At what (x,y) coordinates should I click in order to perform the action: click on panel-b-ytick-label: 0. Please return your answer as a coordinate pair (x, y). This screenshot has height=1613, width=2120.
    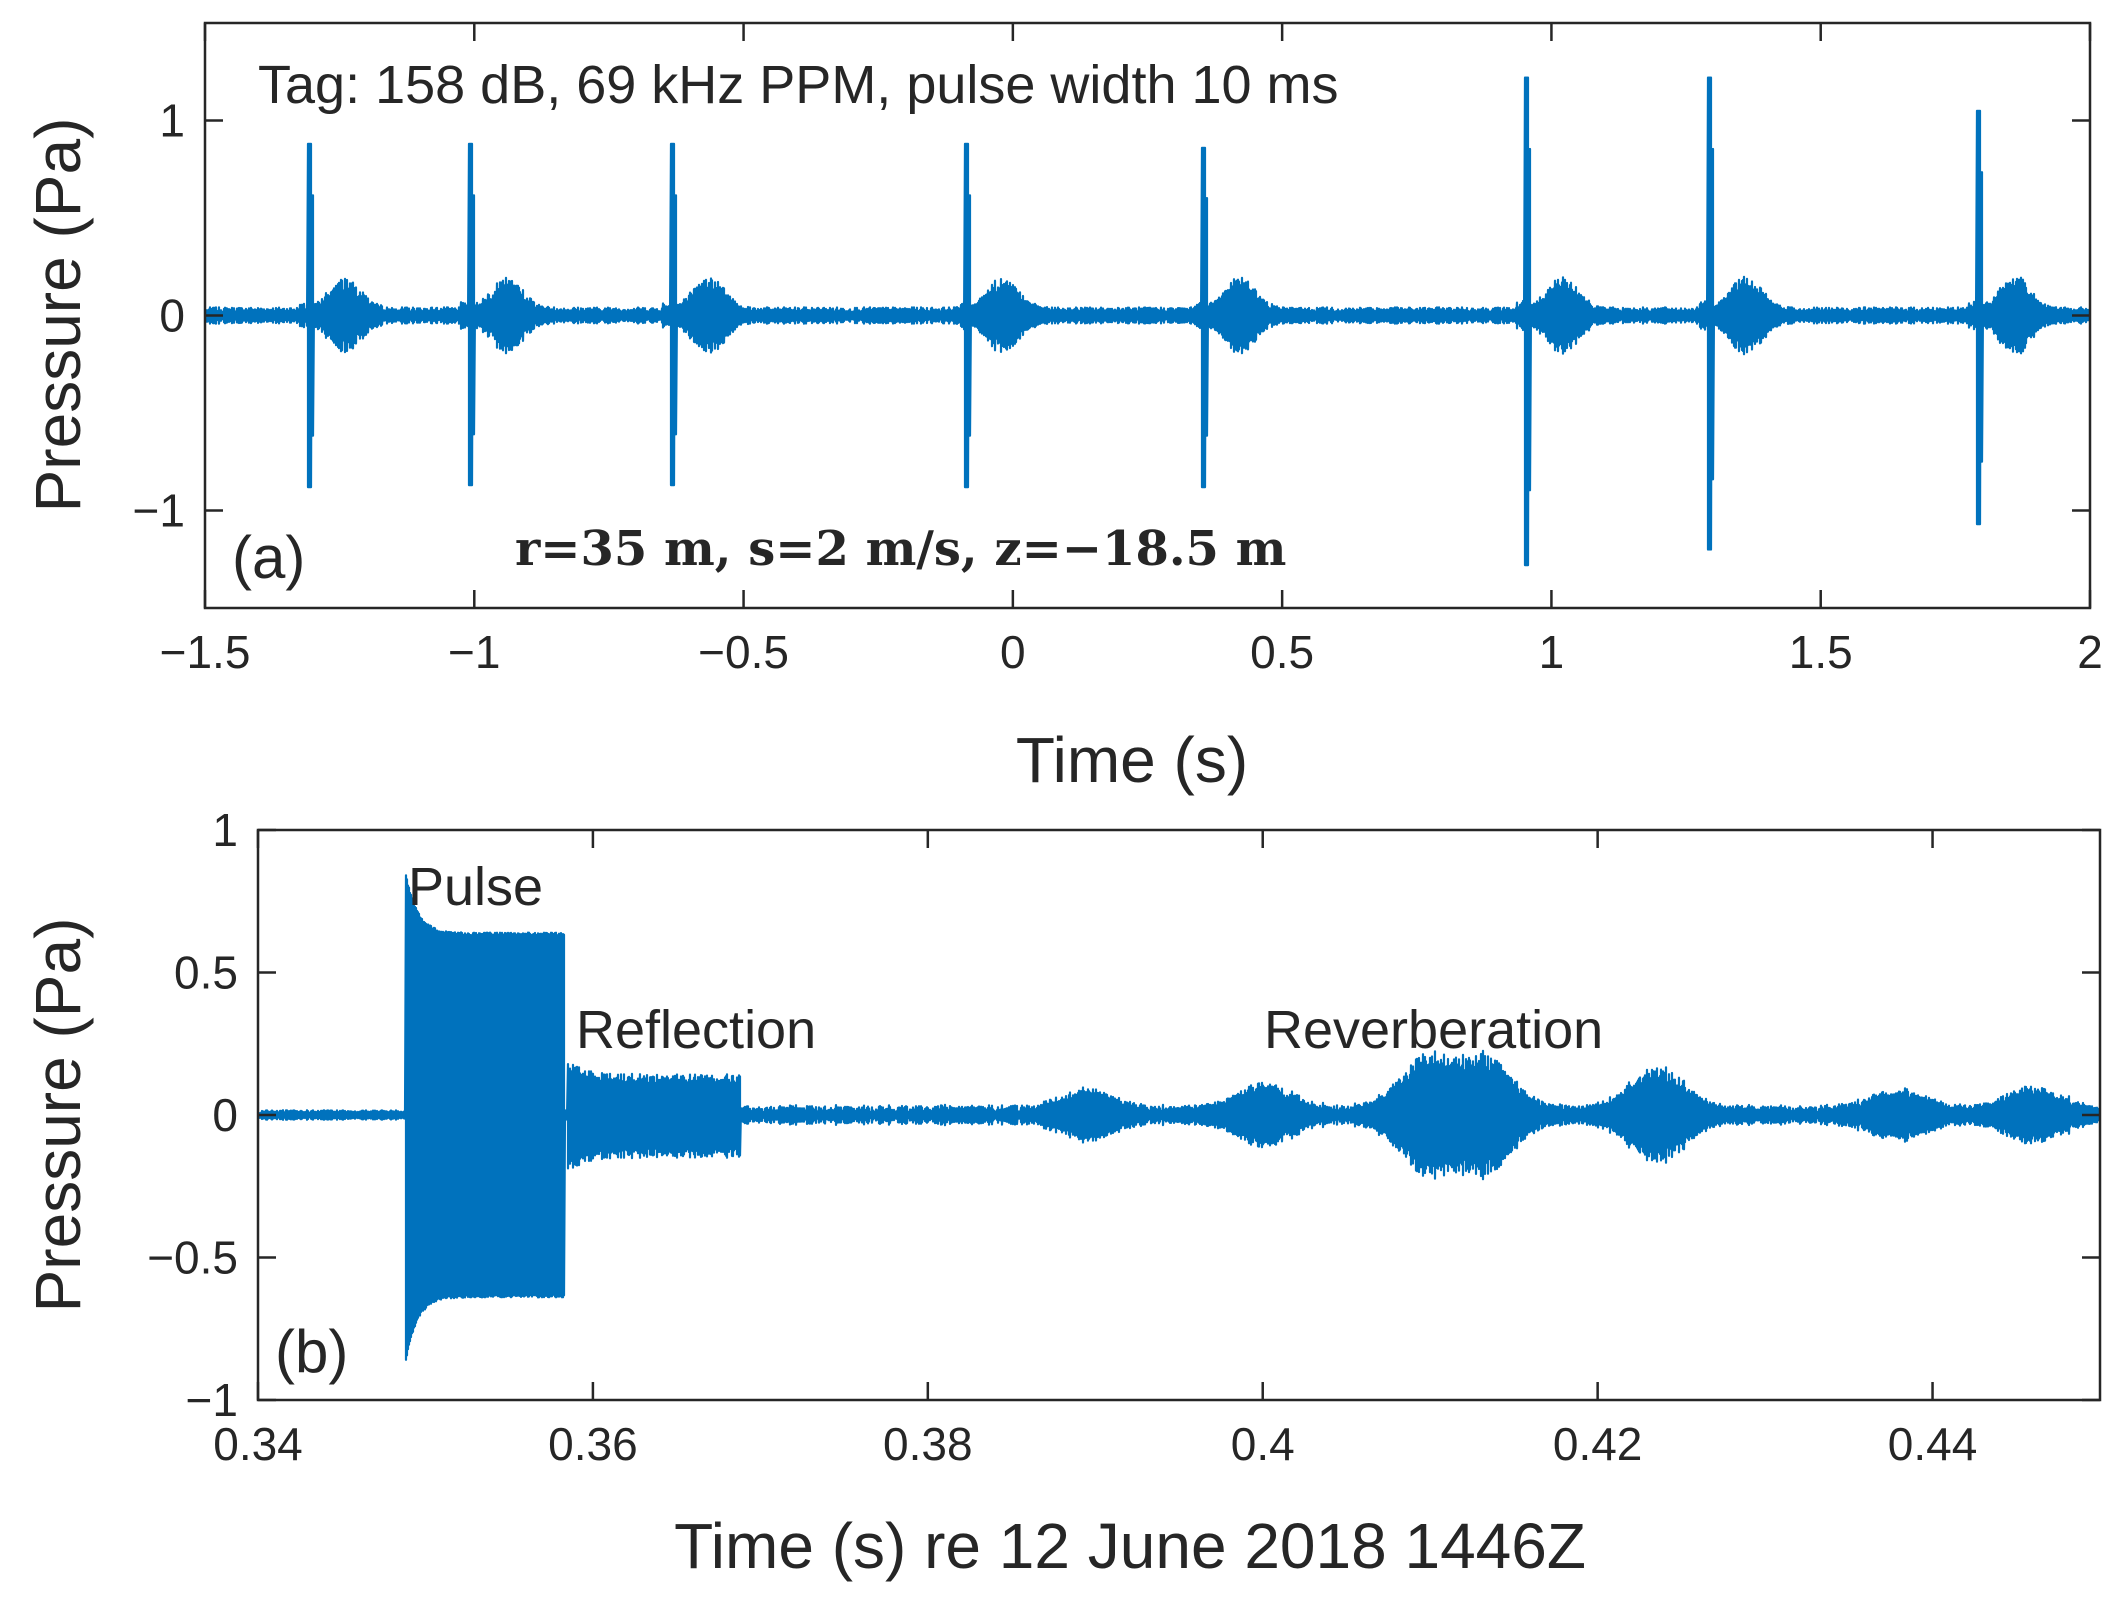
    Looking at the image, I should click on (225, 1115).